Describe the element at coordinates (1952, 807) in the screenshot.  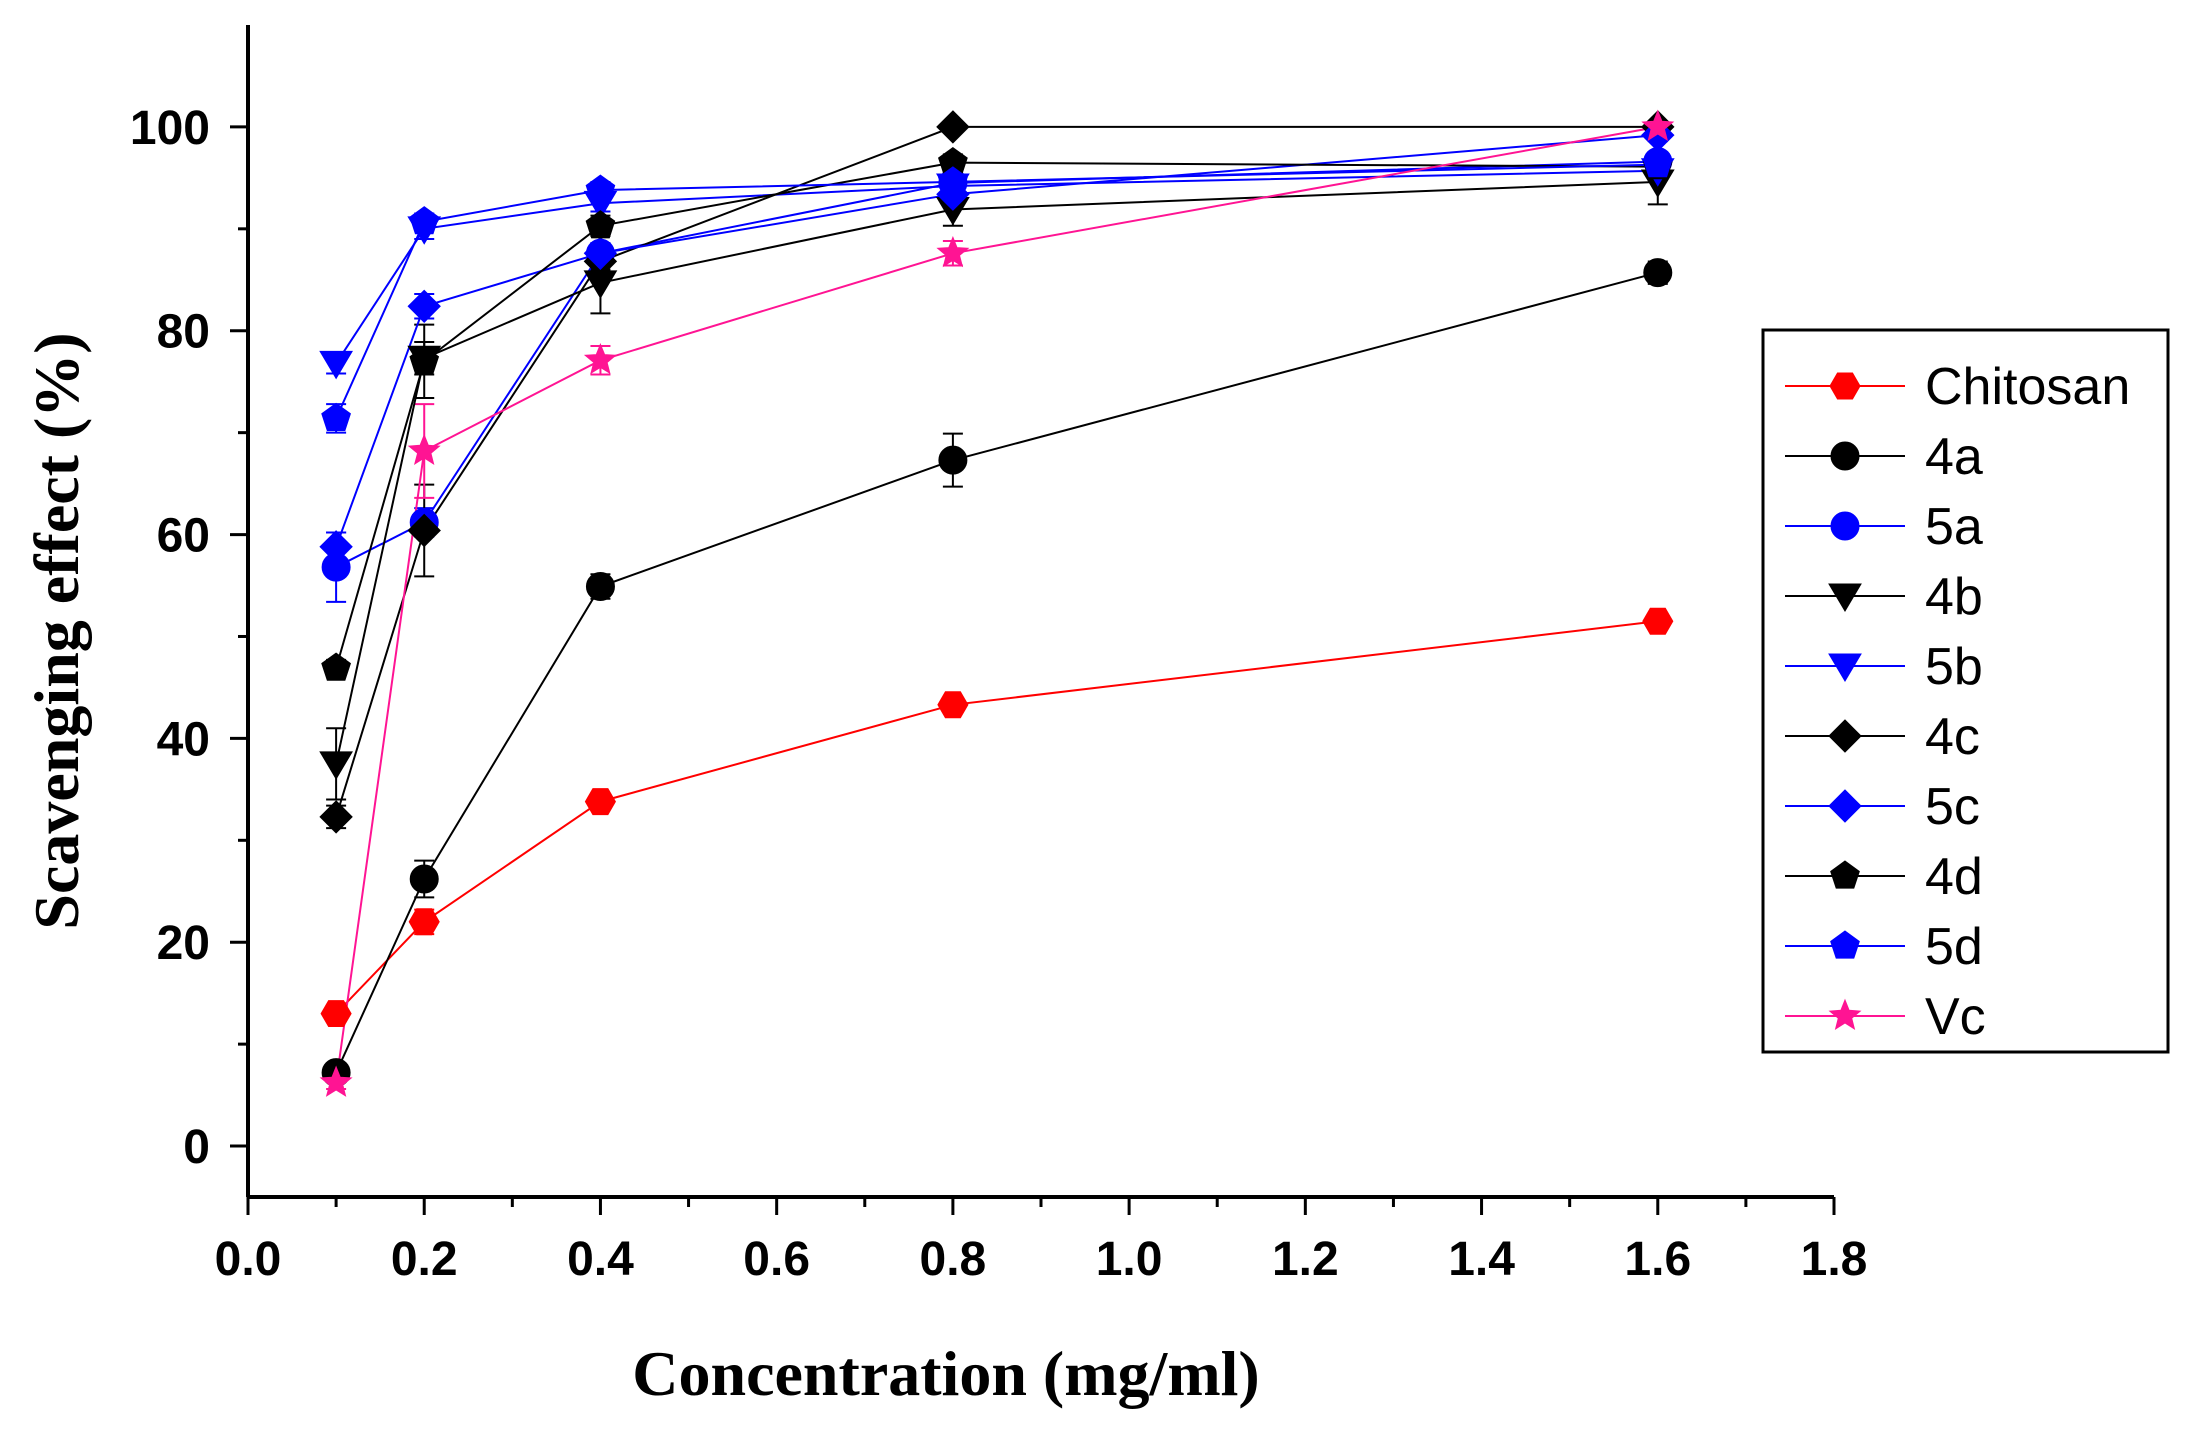
I see `legend-label: 5c` at that location.